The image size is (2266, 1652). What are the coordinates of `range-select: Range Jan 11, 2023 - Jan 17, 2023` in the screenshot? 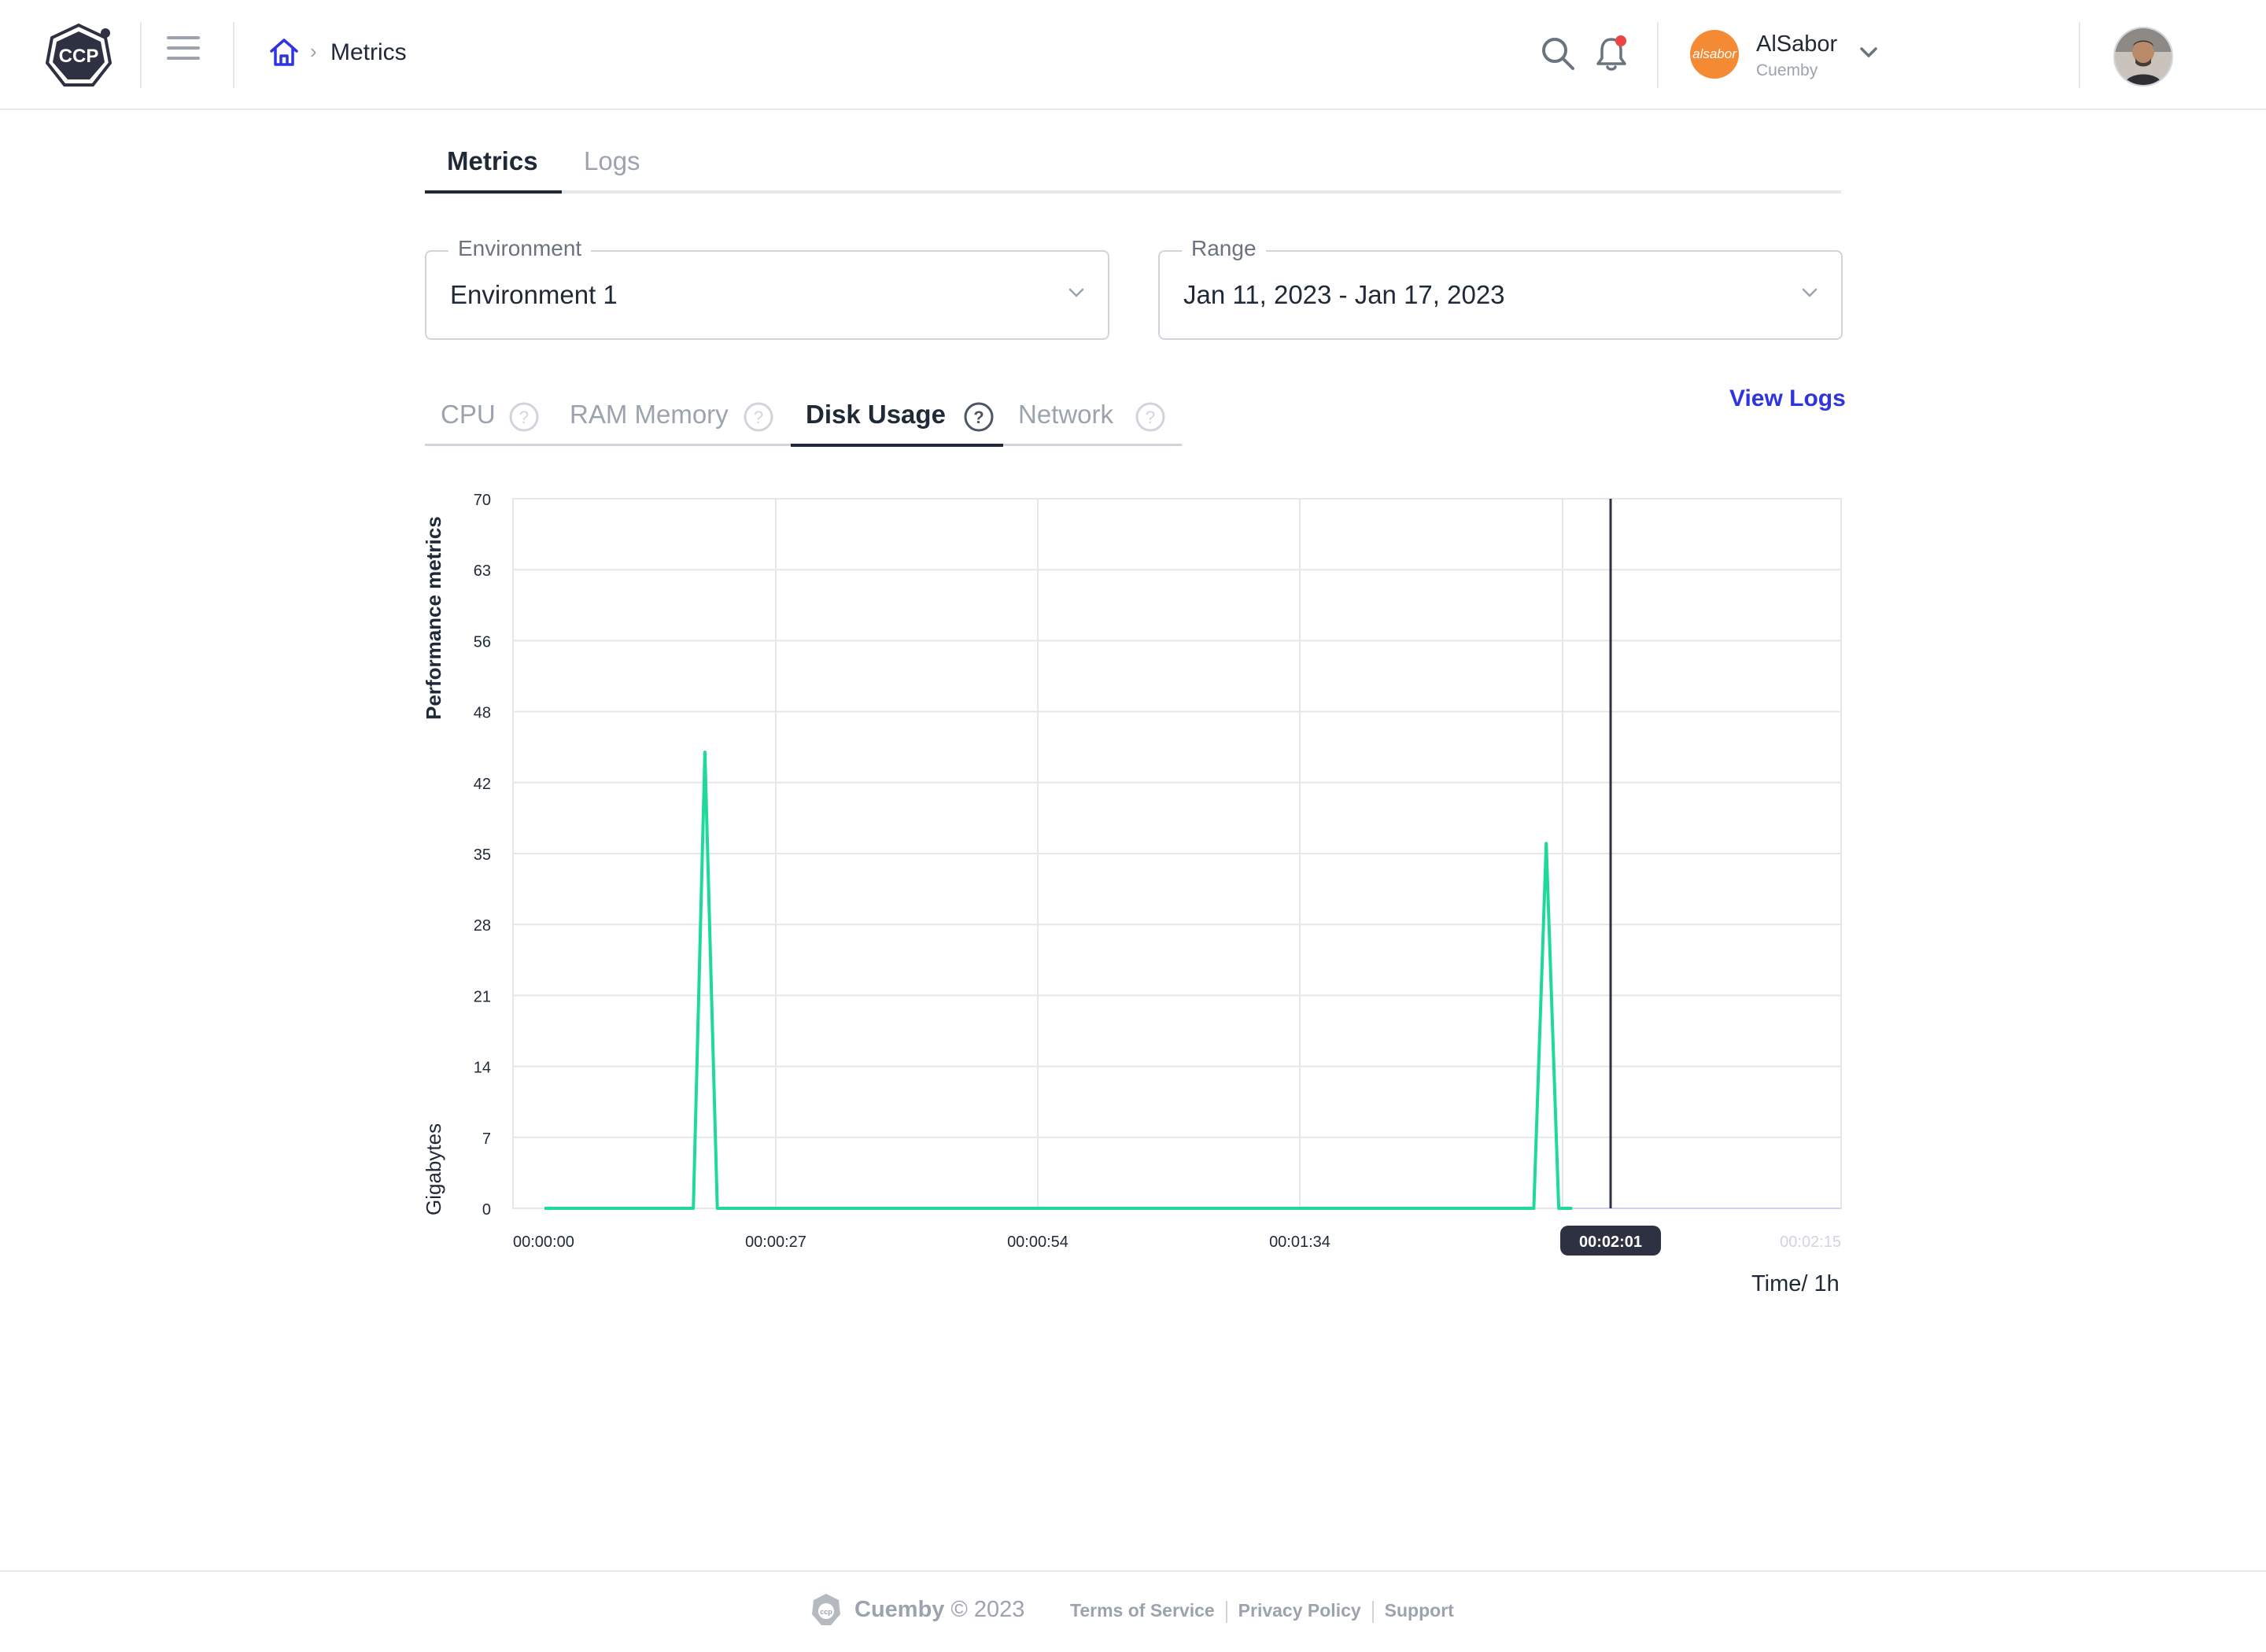 It's located at (1500, 288).